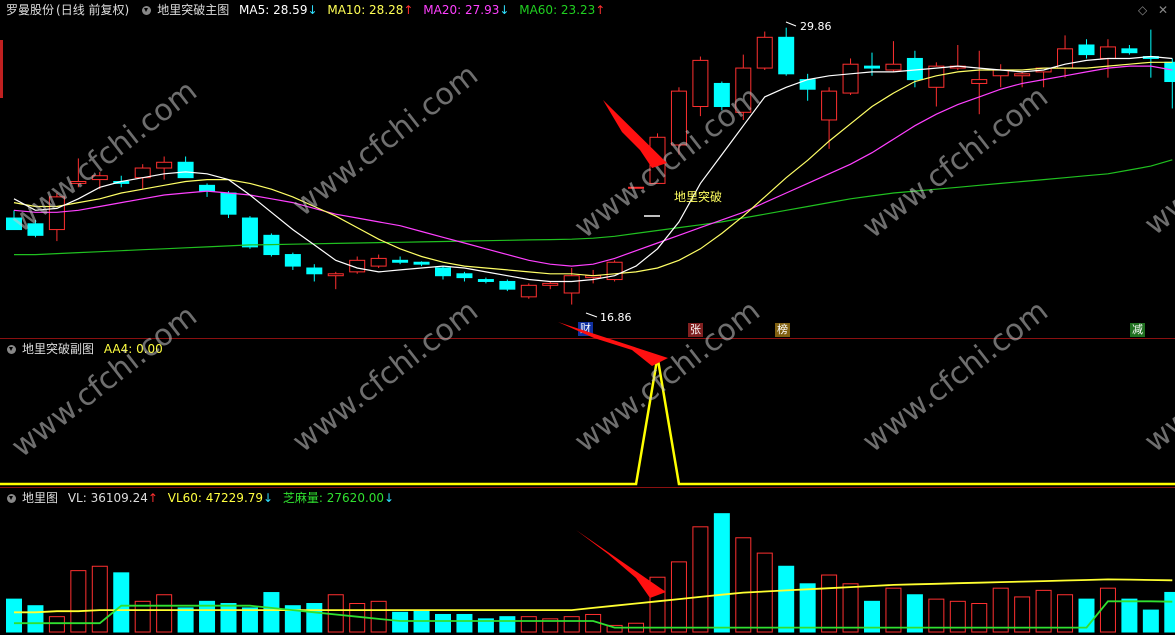 This screenshot has width=1175, height=635. Describe the element at coordinates (1143, 10) in the screenshot. I see `panel-diamond-icon: ◇` at that location.